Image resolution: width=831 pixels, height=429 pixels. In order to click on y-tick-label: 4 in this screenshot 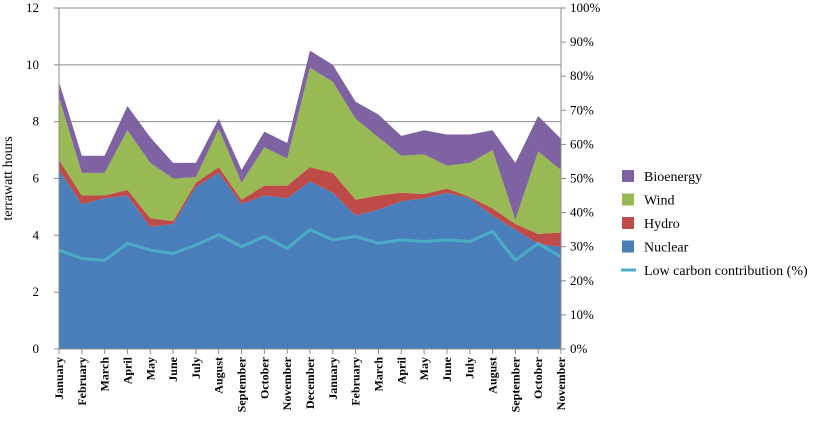, I will do `click(36, 234)`.